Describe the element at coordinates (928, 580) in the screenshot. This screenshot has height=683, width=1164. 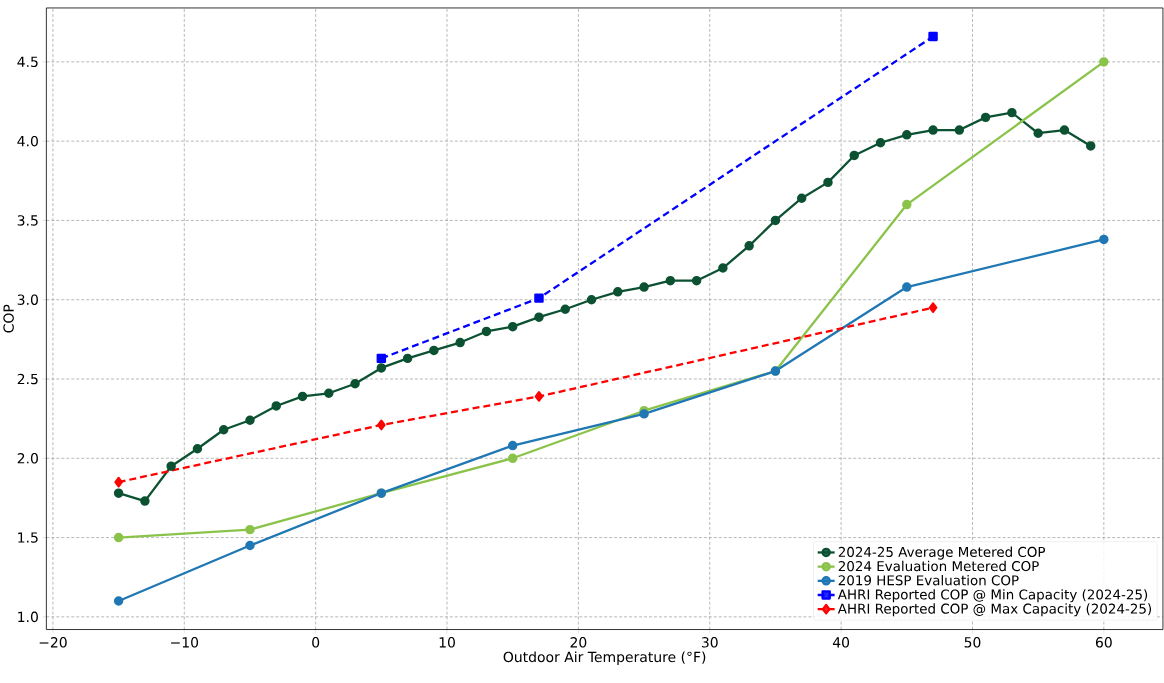
I see `legend-label: 2019 HESP Evaluation COP` at that location.